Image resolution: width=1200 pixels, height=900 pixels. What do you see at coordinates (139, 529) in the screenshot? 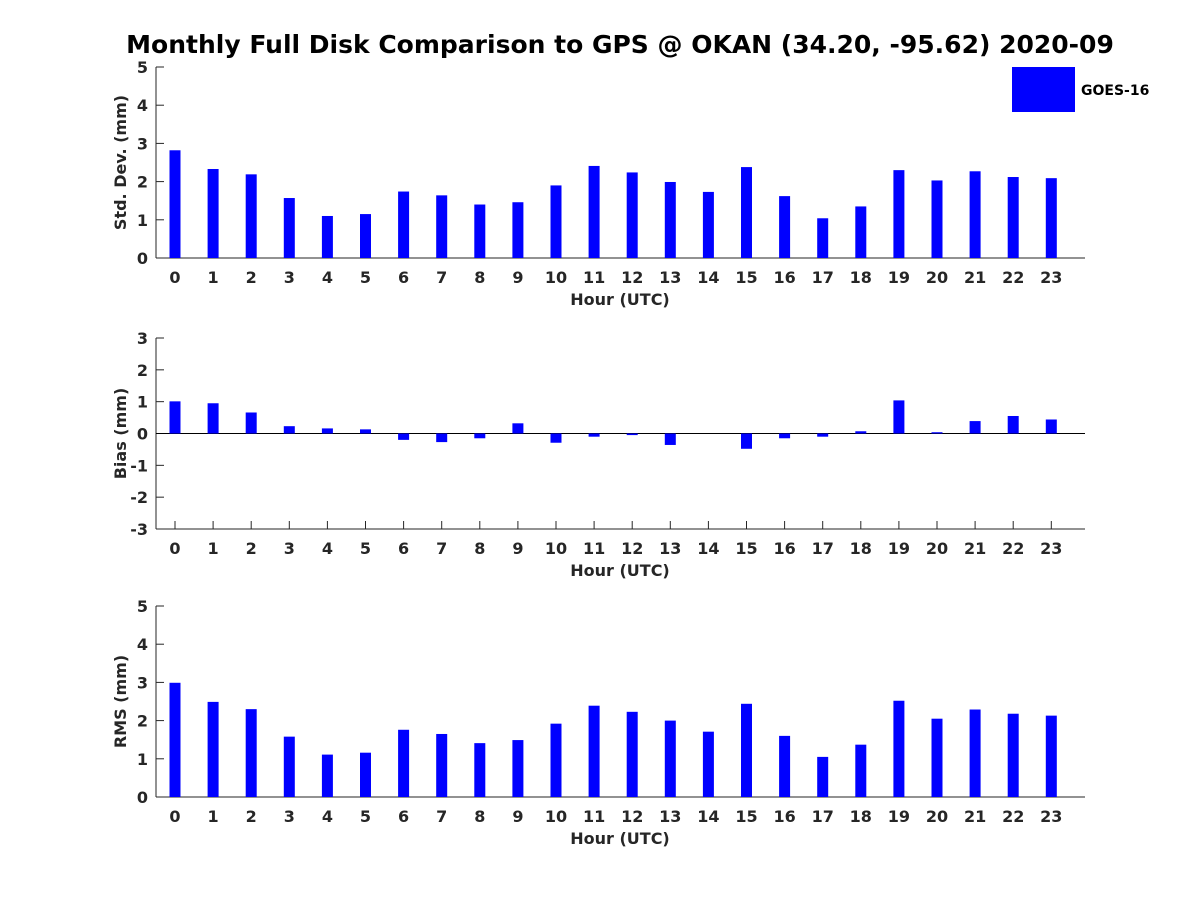
I see `y-tick-label: -3` at bounding box center [139, 529].